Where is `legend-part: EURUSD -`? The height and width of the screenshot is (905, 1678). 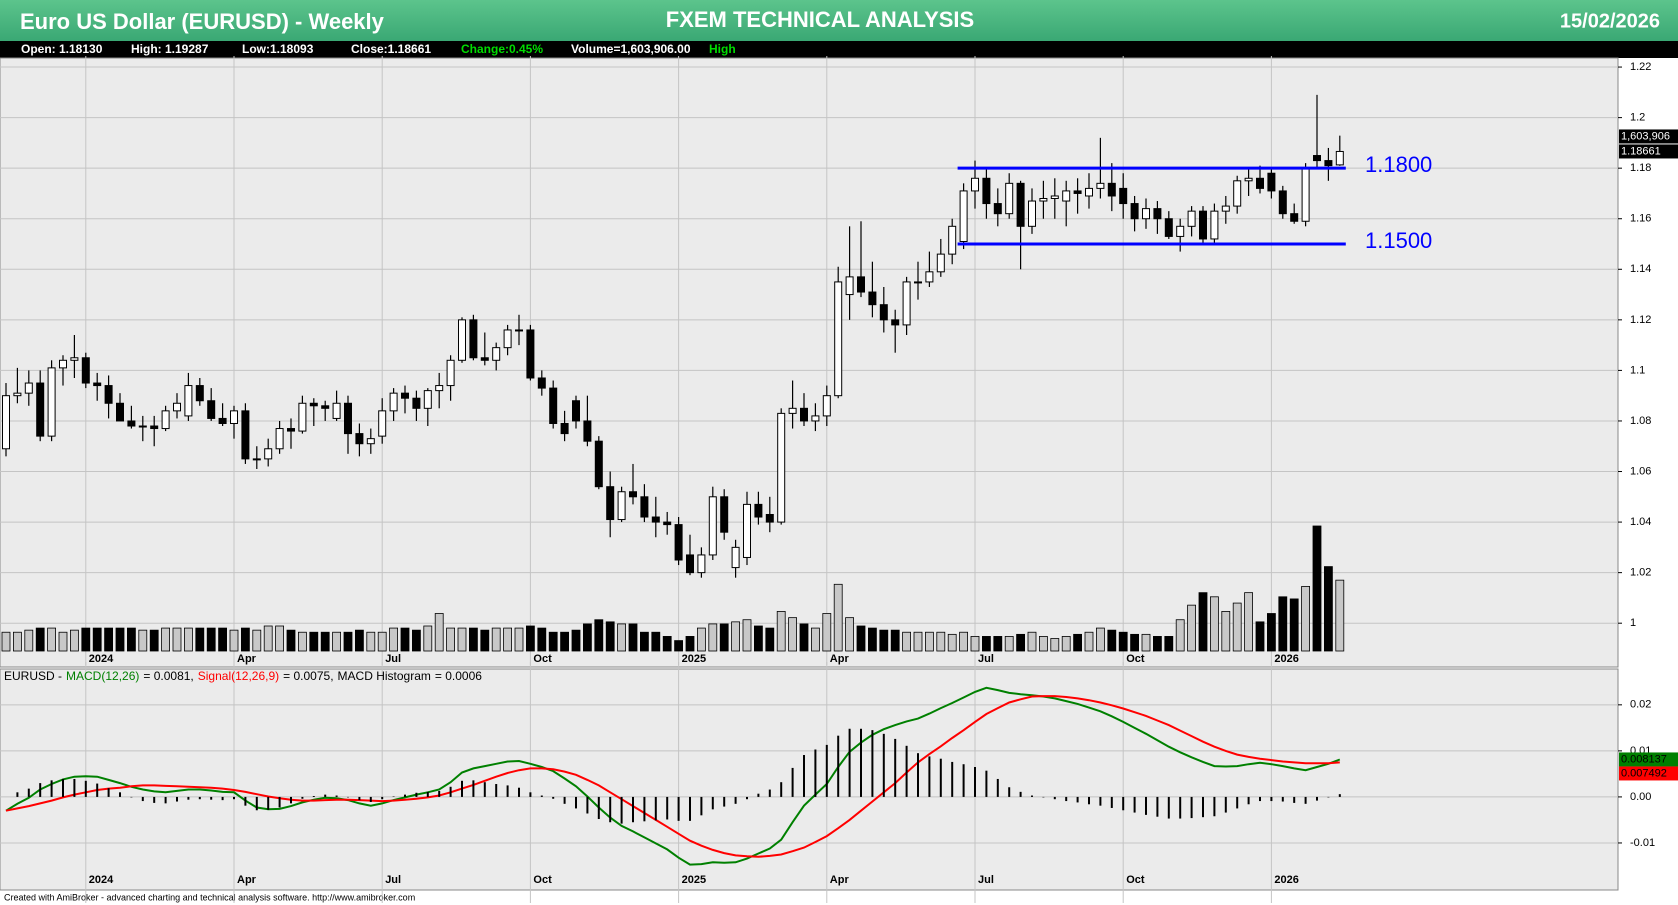
legend-part: EURUSD - is located at coordinates (33, 676).